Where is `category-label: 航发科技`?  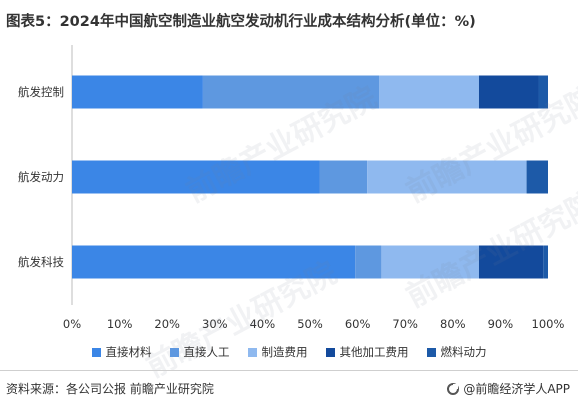 category-label: 航发科技 is located at coordinates (41, 262).